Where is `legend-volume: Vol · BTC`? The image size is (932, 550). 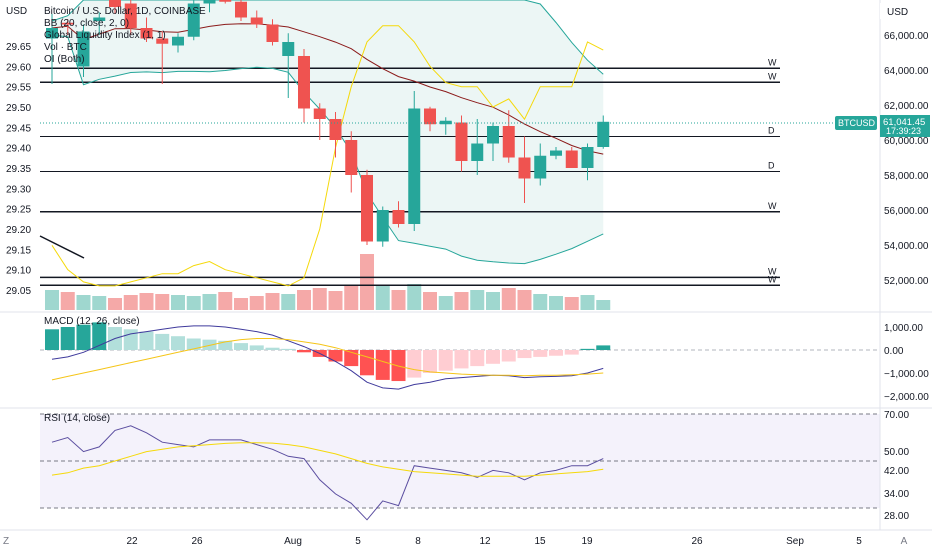
legend-volume: Vol · BTC is located at coordinates (65, 47).